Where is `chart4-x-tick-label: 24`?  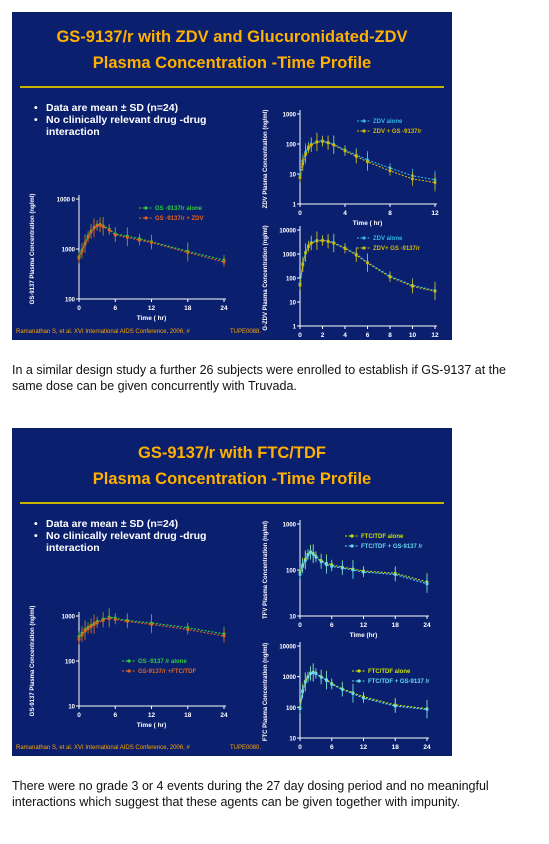 chart4-x-tick-label: 24 is located at coordinates (224, 715).